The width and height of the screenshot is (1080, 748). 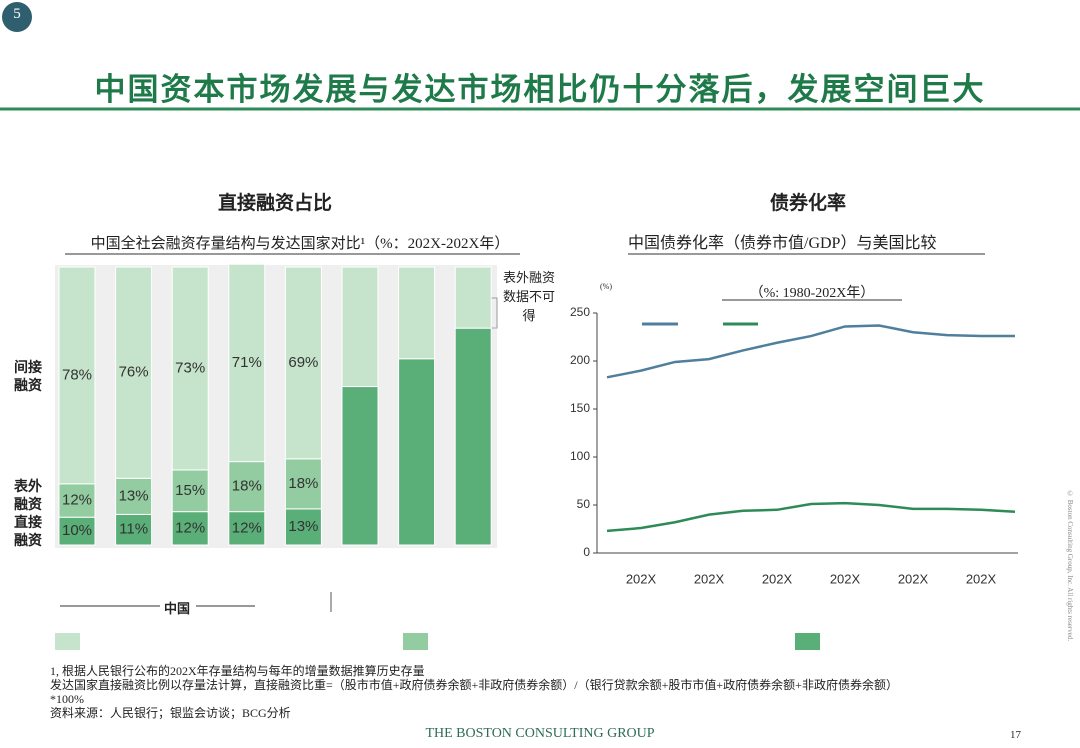 I want to click on series-label: 间接融资, so click(x=28, y=377).